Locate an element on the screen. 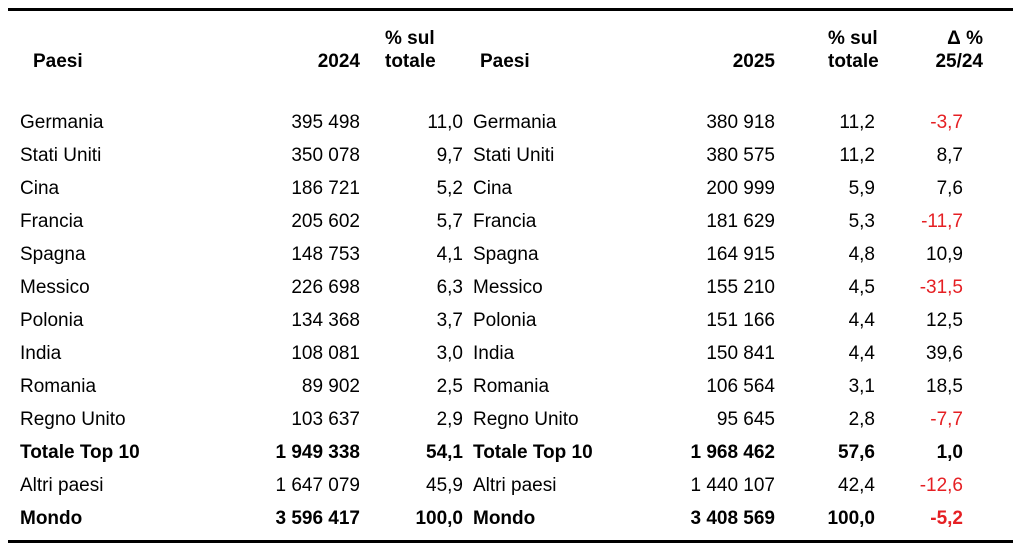 Image resolution: width=1022 pixels, height=558 pixels. delta-pct-value: 8,7 is located at coordinates (949, 155).